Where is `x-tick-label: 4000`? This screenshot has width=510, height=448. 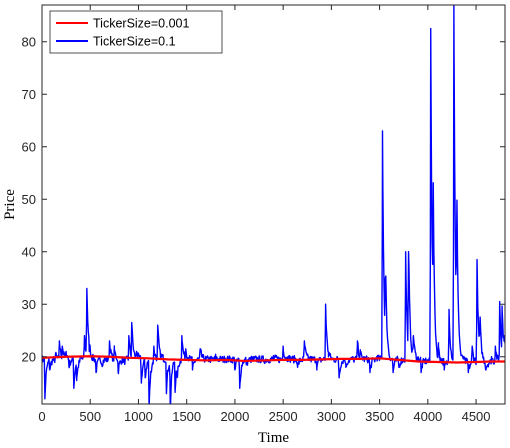 x-tick-label: 4000 is located at coordinates (427, 416).